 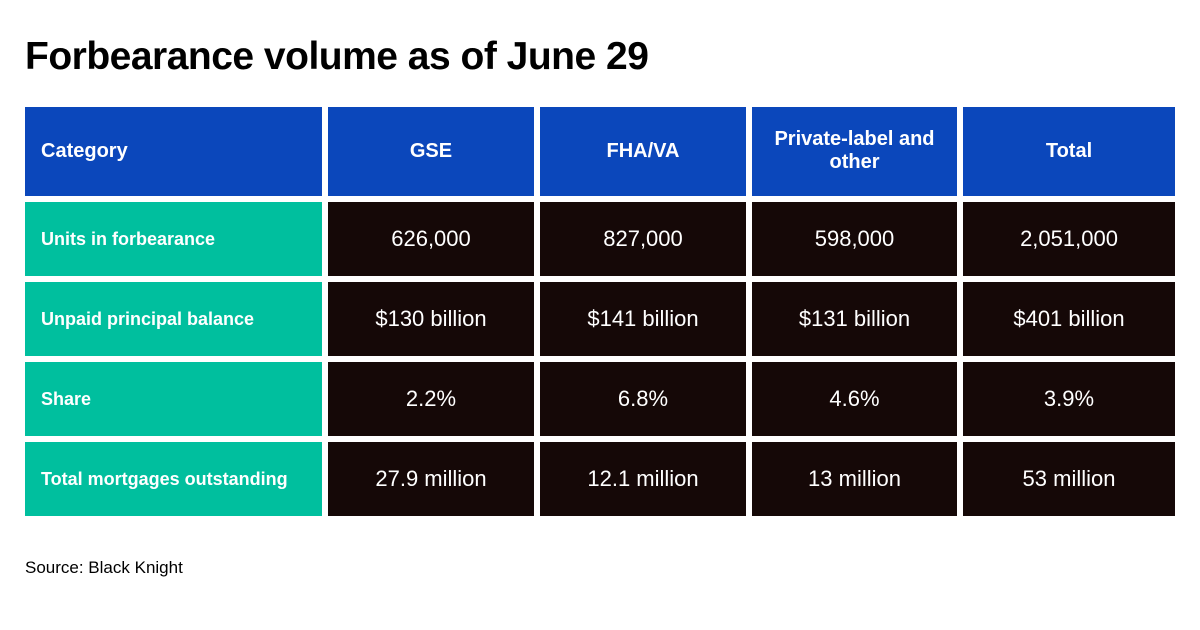 I want to click on column-header-gse: GSE, so click(x=431, y=151).